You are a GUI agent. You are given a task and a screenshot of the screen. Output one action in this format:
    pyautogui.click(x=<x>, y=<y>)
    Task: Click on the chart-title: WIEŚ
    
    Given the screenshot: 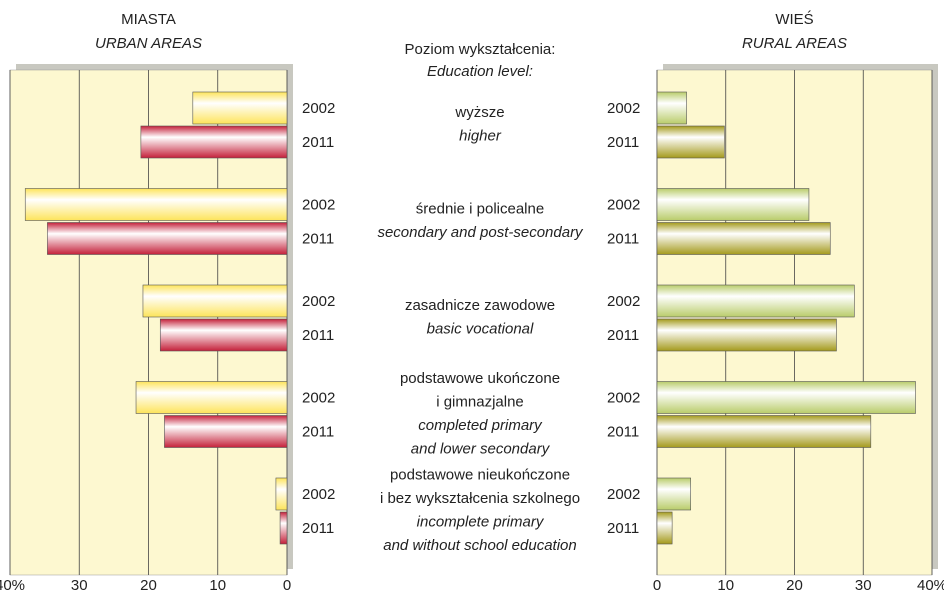 What is the action you would take?
    pyautogui.click(x=794, y=19)
    